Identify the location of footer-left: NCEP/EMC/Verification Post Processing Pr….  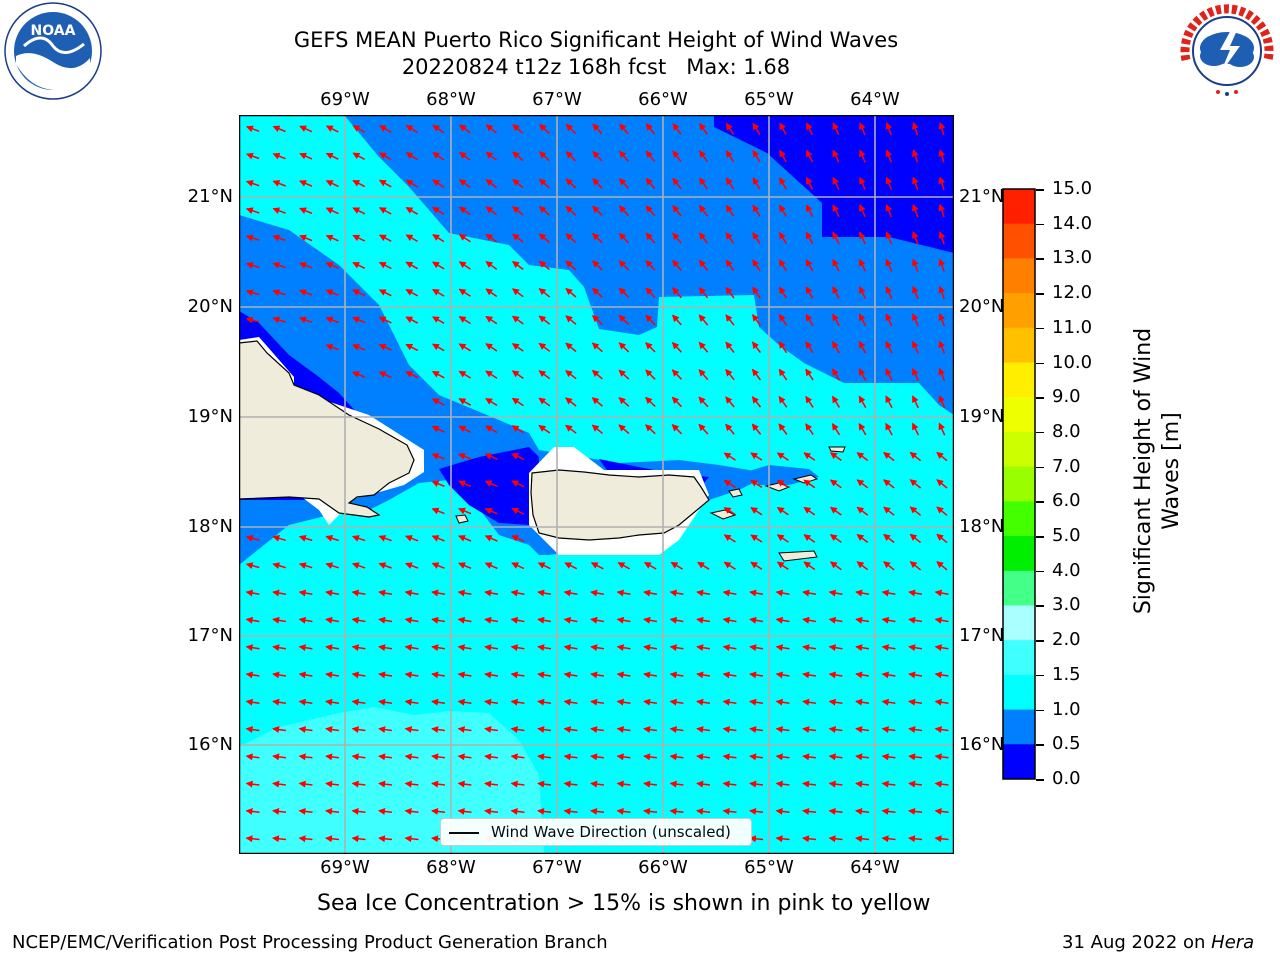
(310, 942).